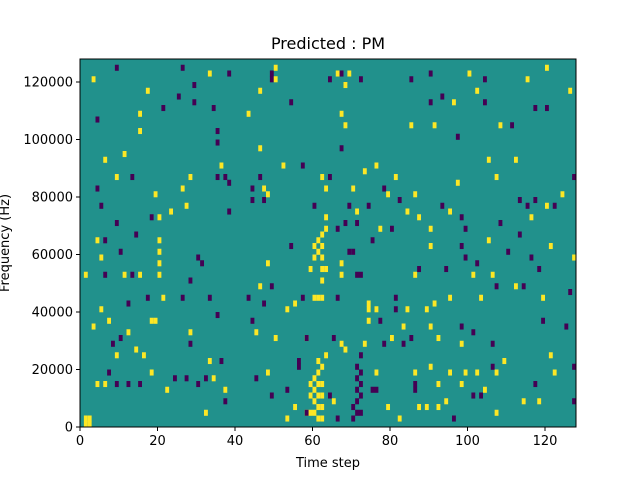 This screenshot has height=480, width=640. What do you see at coordinates (51, 256) in the screenshot?
I see `y-axis-ticks: 0 20000 40000 60000 80000 100000 120000` at bounding box center [51, 256].